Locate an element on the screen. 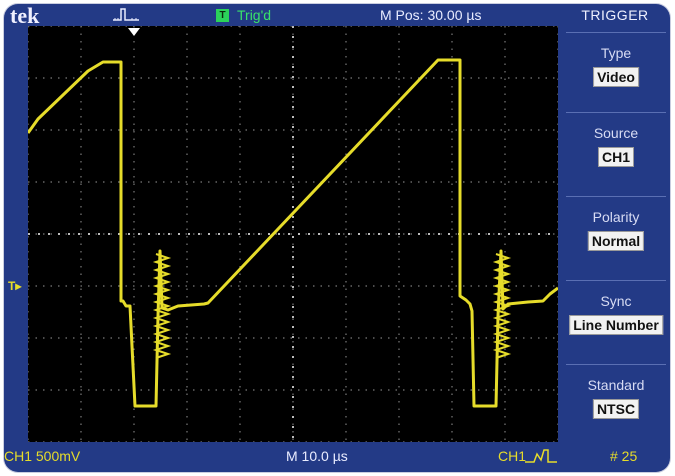 This screenshot has width=675, height=476. menu-item-polarity: Polarity Normal is located at coordinates (616, 231).